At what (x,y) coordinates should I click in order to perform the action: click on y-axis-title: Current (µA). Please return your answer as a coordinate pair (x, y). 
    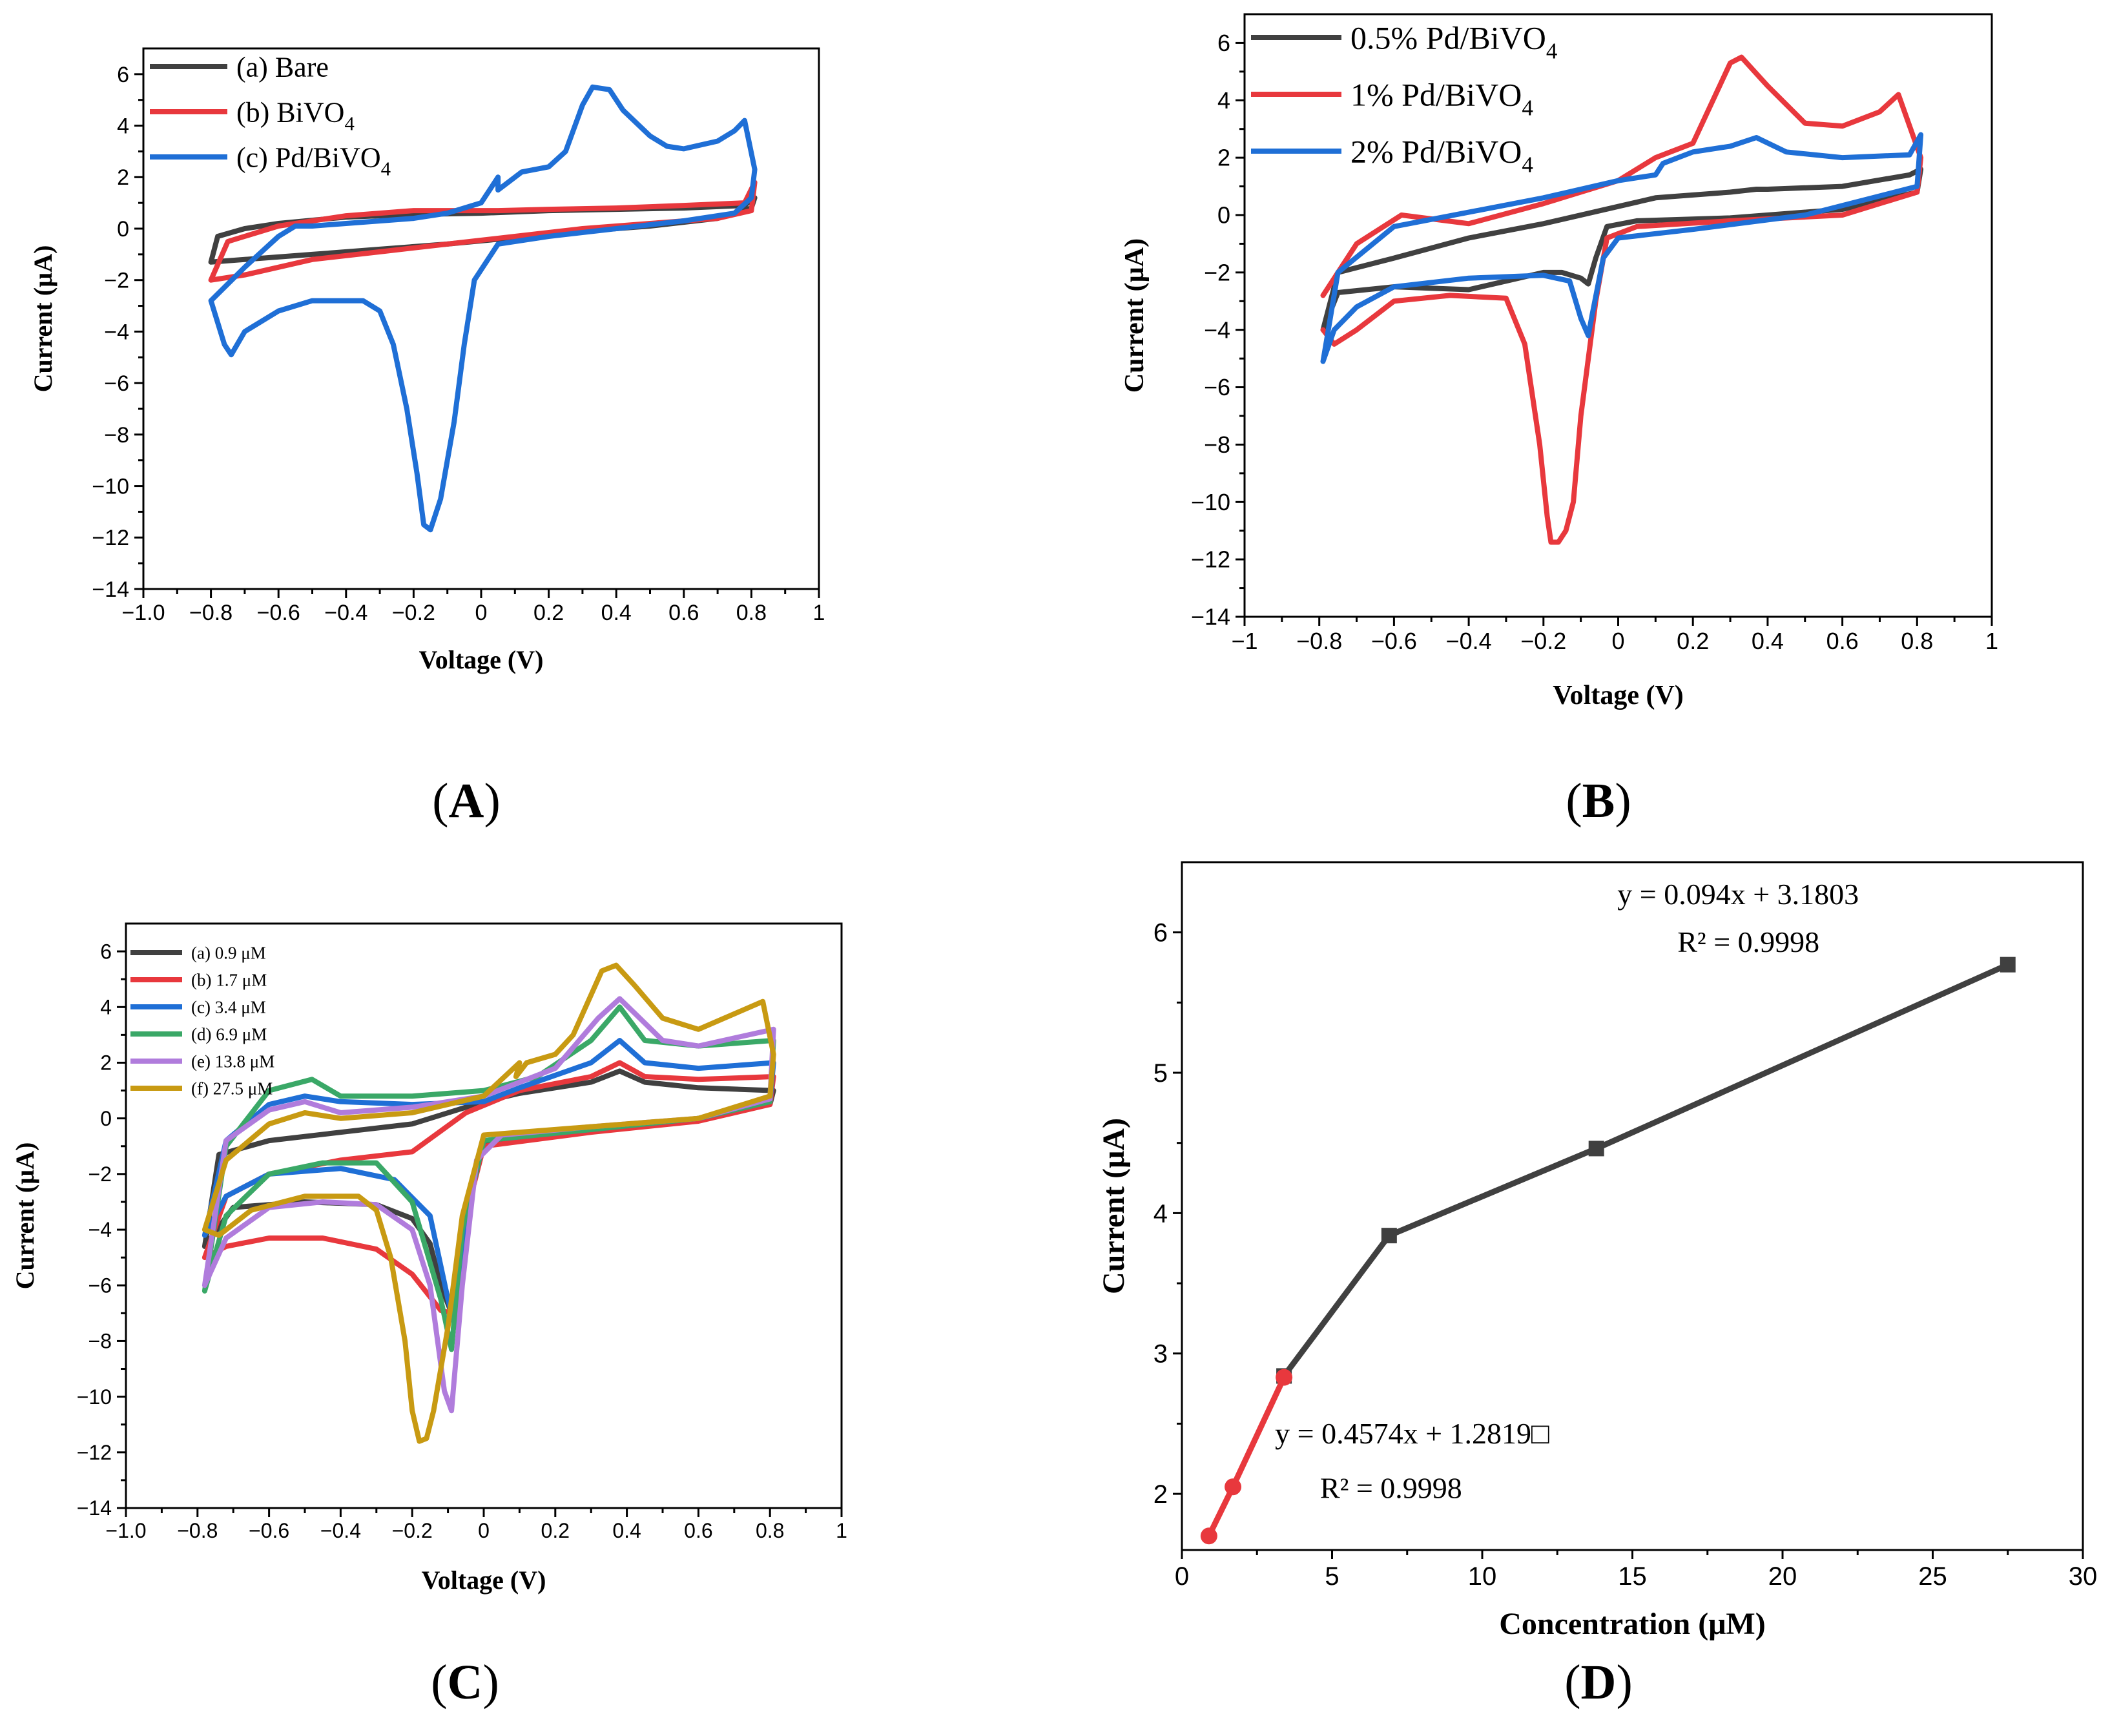
    Looking at the image, I should click on (24, 1216).